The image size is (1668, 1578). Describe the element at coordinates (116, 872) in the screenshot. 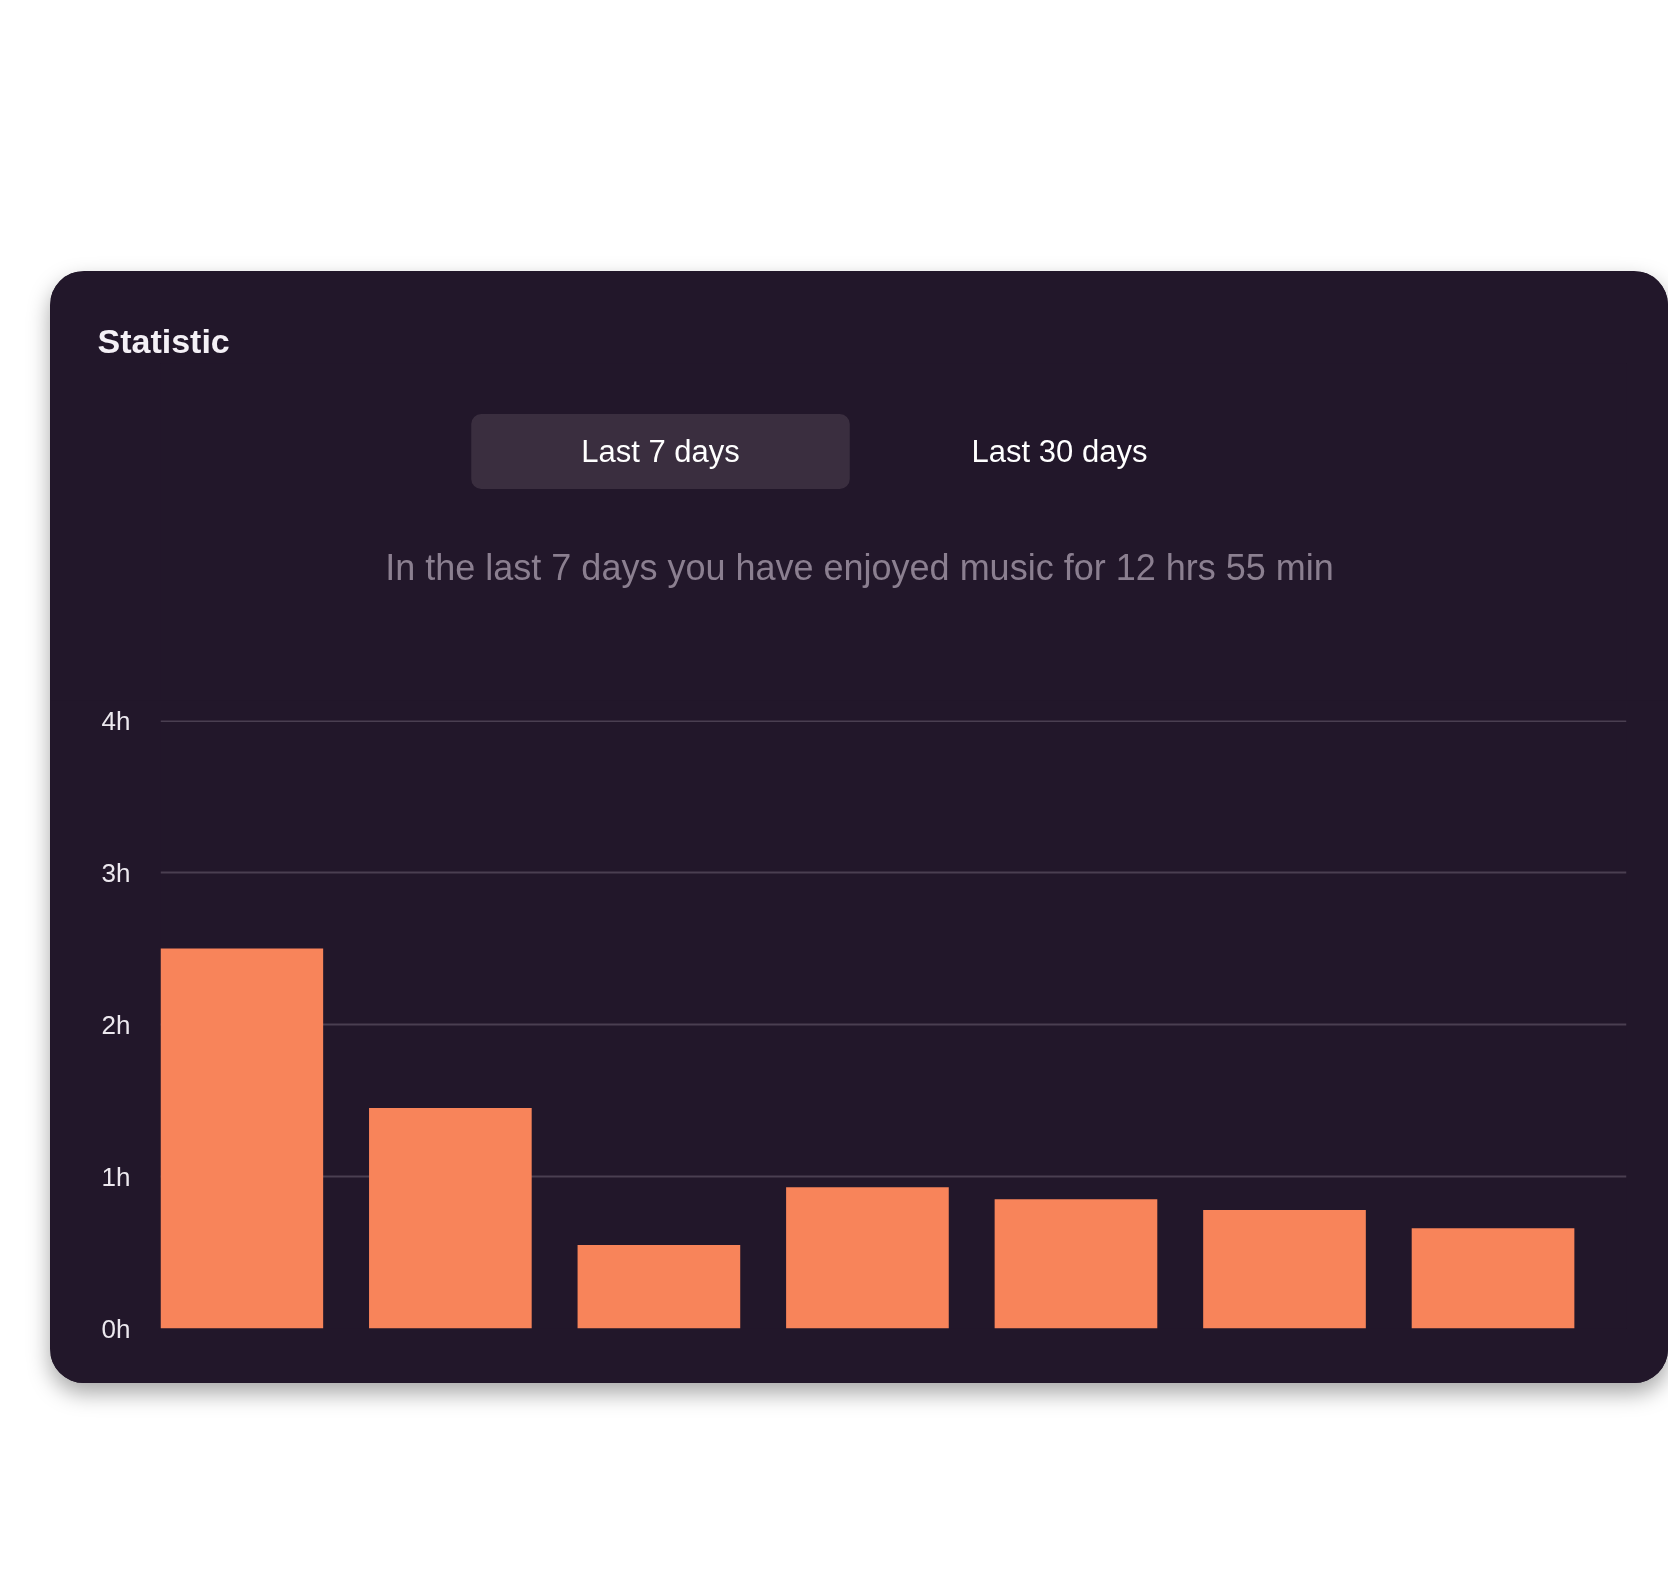

I see `y-tick-label: 3h` at that location.